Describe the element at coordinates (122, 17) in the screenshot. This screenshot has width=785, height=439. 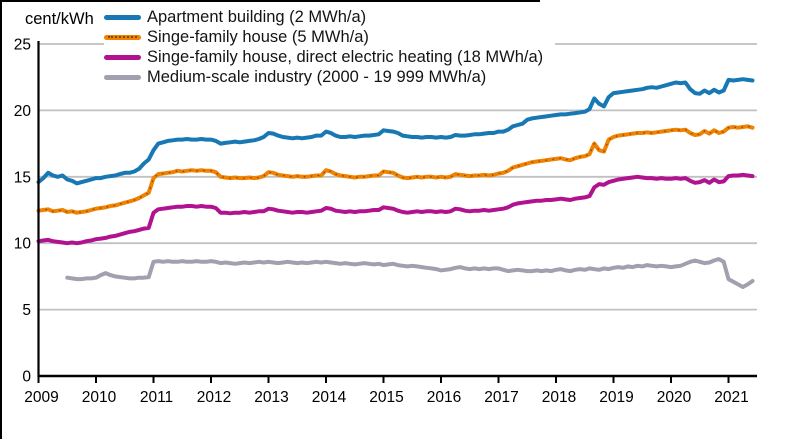
I see `legend-swatch-apartment-building` at that location.